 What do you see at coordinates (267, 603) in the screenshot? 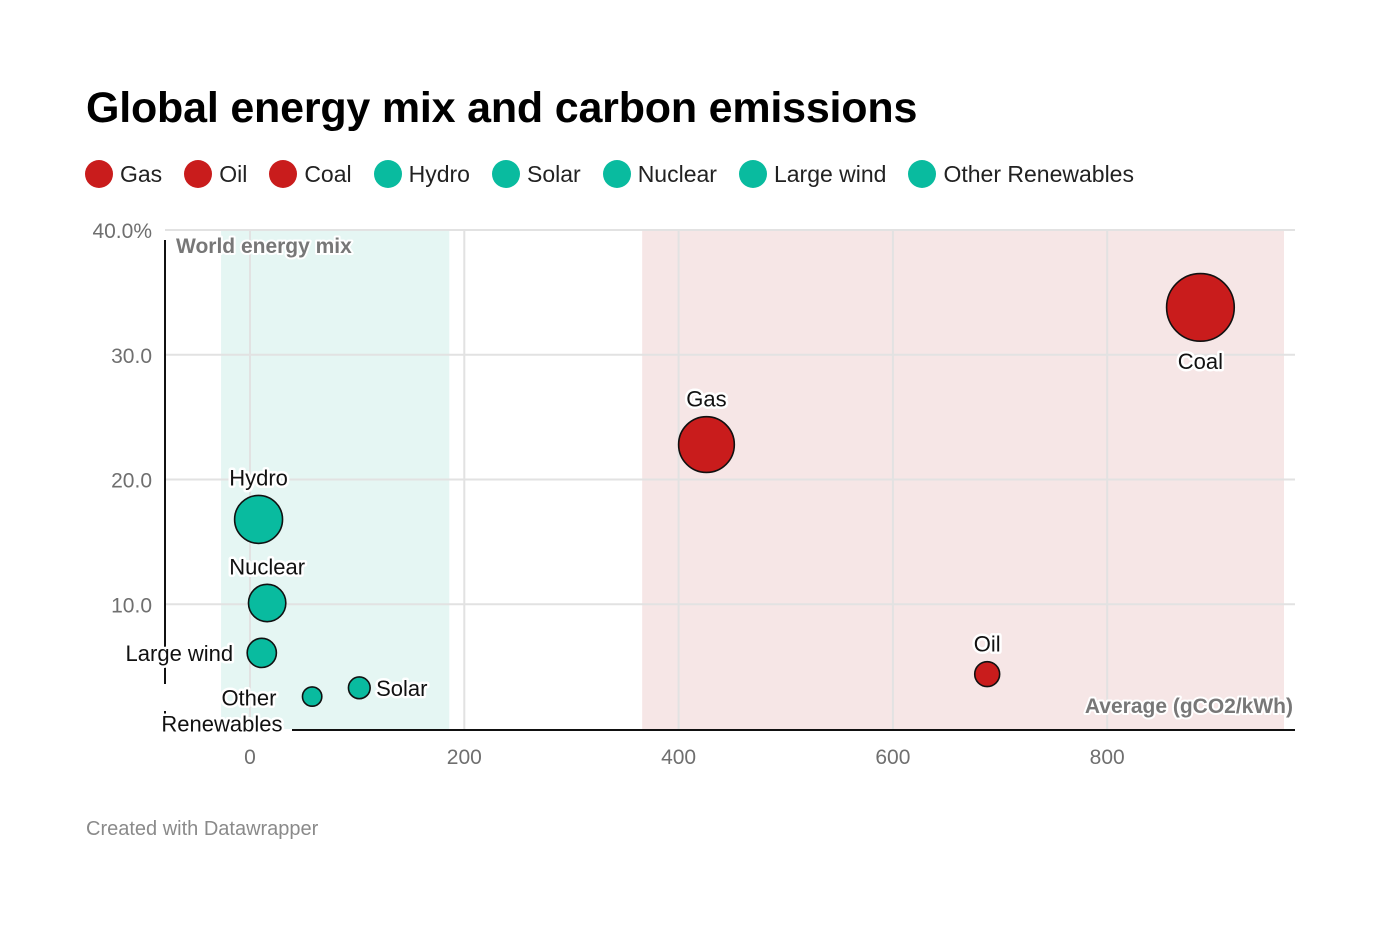
I see `bubble-nuclear` at bounding box center [267, 603].